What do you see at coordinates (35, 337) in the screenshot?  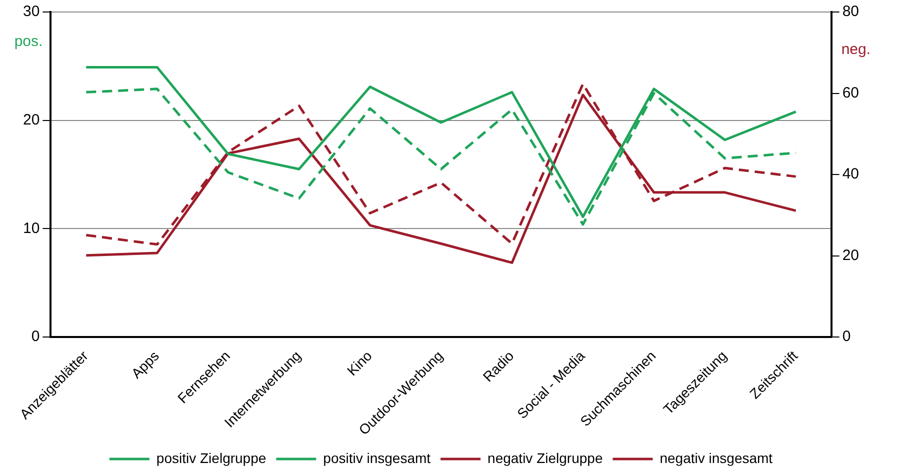 I see `y-tick-label: 0` at bounding box center [35, 337].